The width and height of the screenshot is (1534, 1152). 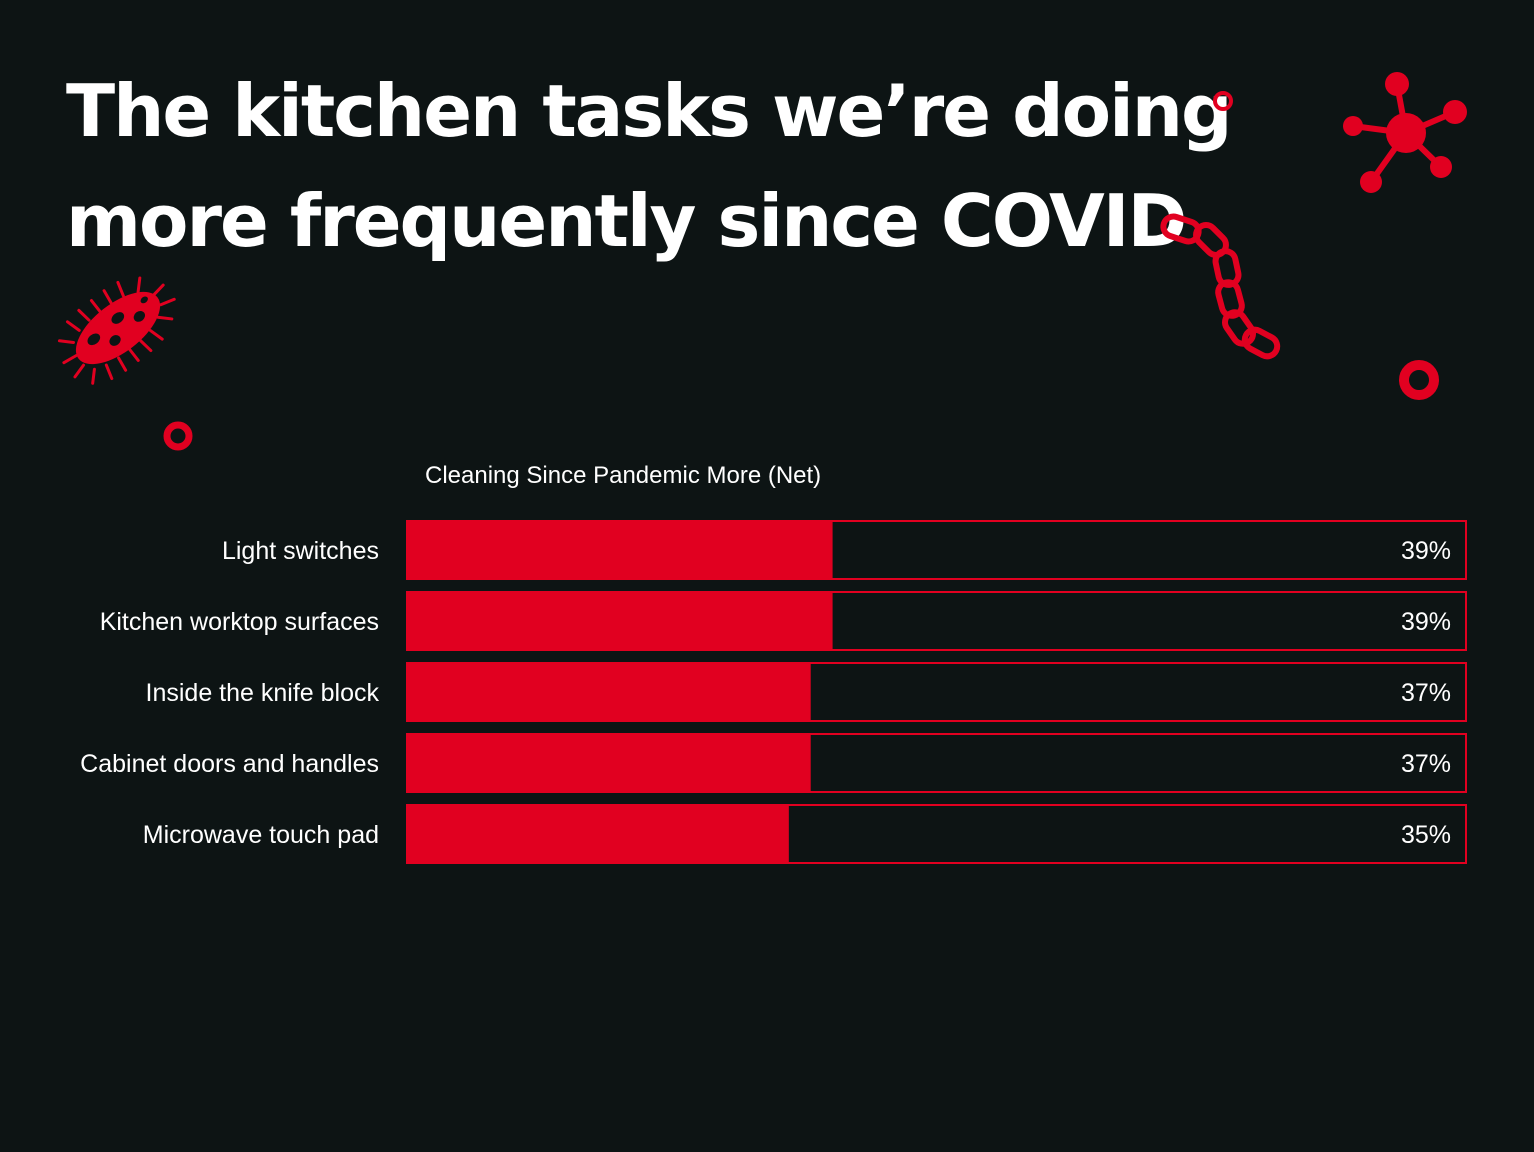 What do you see at coordinates (261, 835) in the screenshot?
I see `category-label: Microwave touch pad` at bounding box center [261, 835].